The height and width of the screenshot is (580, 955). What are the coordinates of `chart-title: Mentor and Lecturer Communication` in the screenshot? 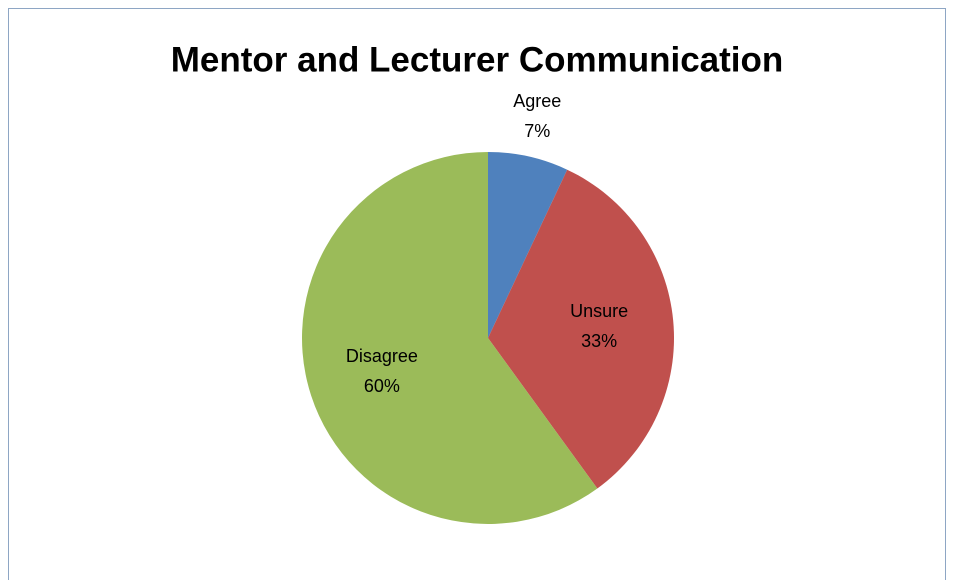 It's located at (477, 59).